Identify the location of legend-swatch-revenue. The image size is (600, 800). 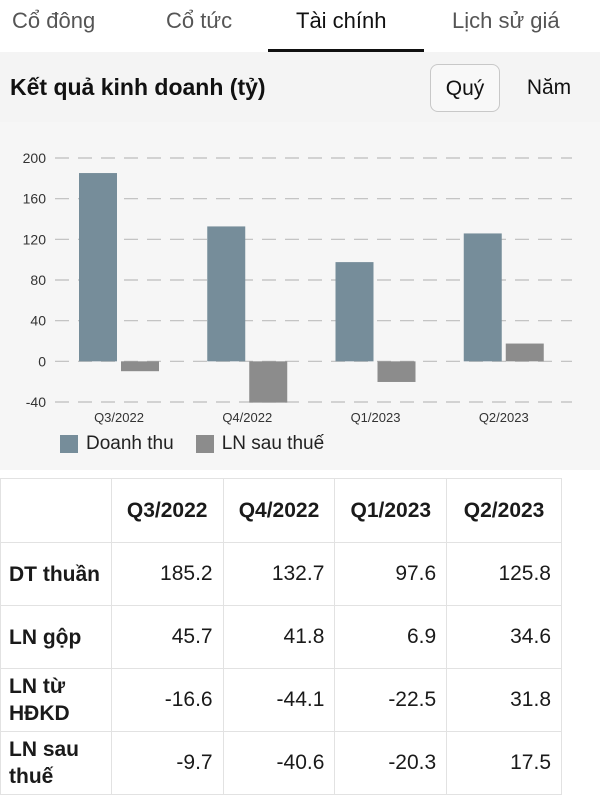
(69, 444).